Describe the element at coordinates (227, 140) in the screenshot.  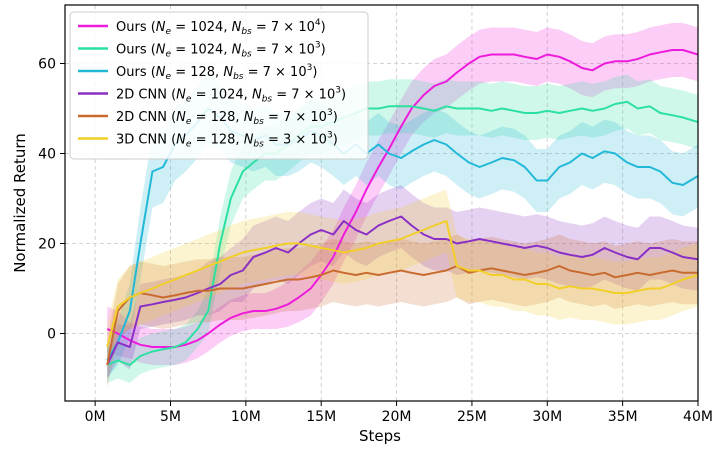
I see `legend-entry: 3D CNN (Ne = 128, Nbs = 3 × 103)` at that location.